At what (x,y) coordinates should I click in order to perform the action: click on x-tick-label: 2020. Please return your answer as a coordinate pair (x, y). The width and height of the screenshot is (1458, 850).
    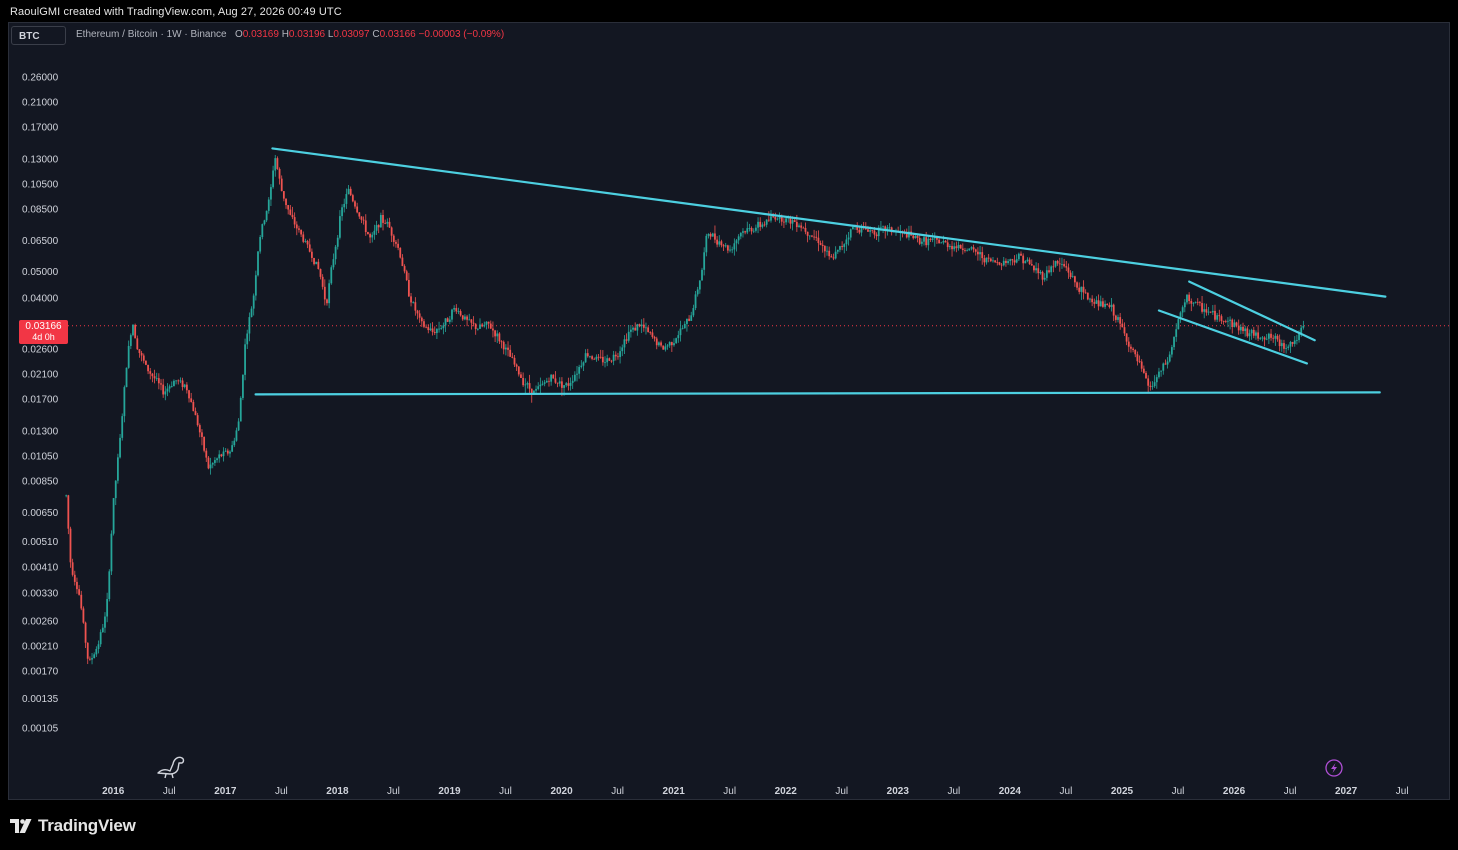
    Looking at the image, I should click on (561, 791).